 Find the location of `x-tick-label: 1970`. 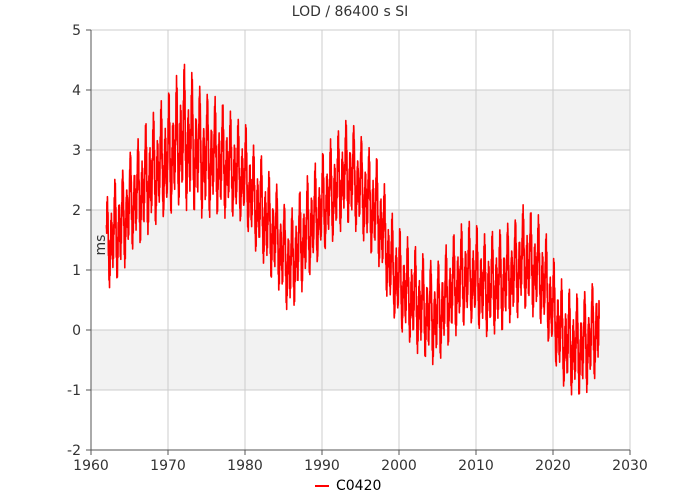

x-tick-label: 1970 is located at coordinates (168, 466).